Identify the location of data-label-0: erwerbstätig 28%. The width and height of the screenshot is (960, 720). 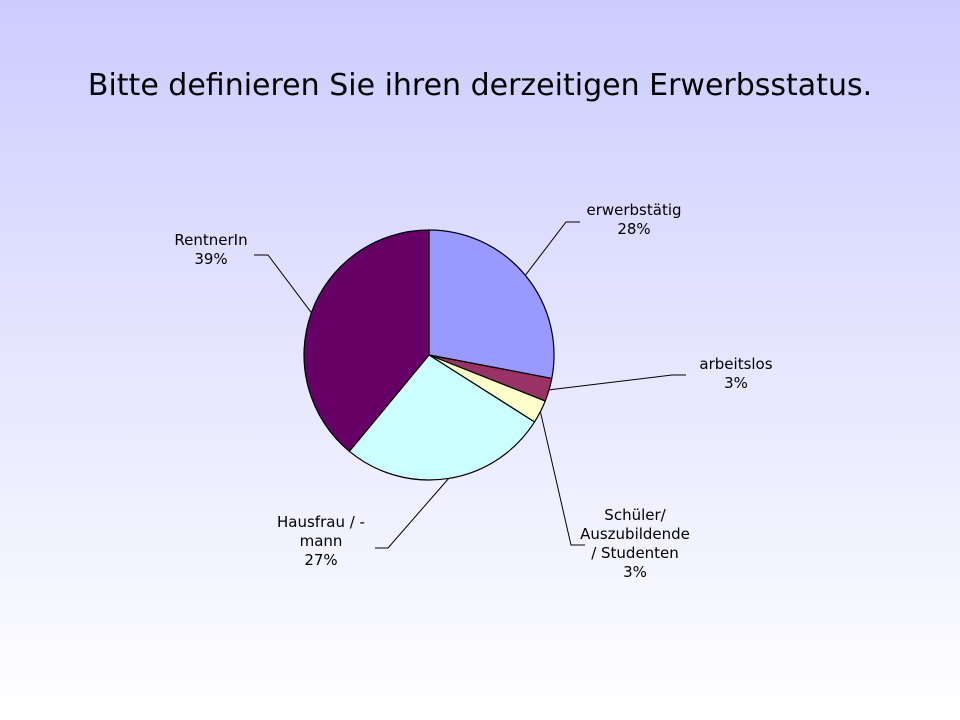
(633, 219).